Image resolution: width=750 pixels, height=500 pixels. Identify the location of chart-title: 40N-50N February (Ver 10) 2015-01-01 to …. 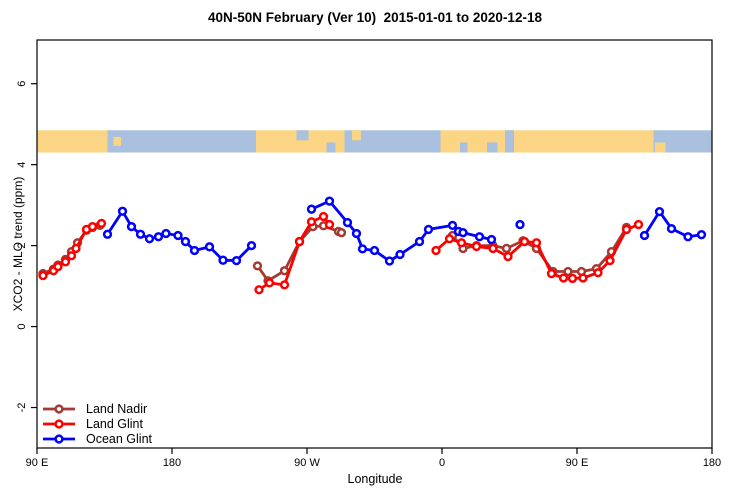
(375, 17).